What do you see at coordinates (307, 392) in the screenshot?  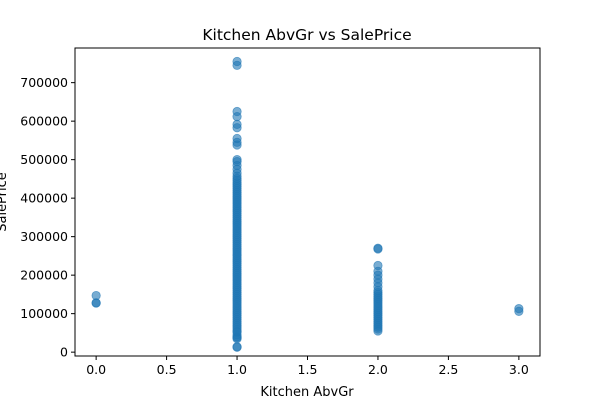 I see `x-axis-label: Kitchen AbvGr` at bounding box center [307, 392].